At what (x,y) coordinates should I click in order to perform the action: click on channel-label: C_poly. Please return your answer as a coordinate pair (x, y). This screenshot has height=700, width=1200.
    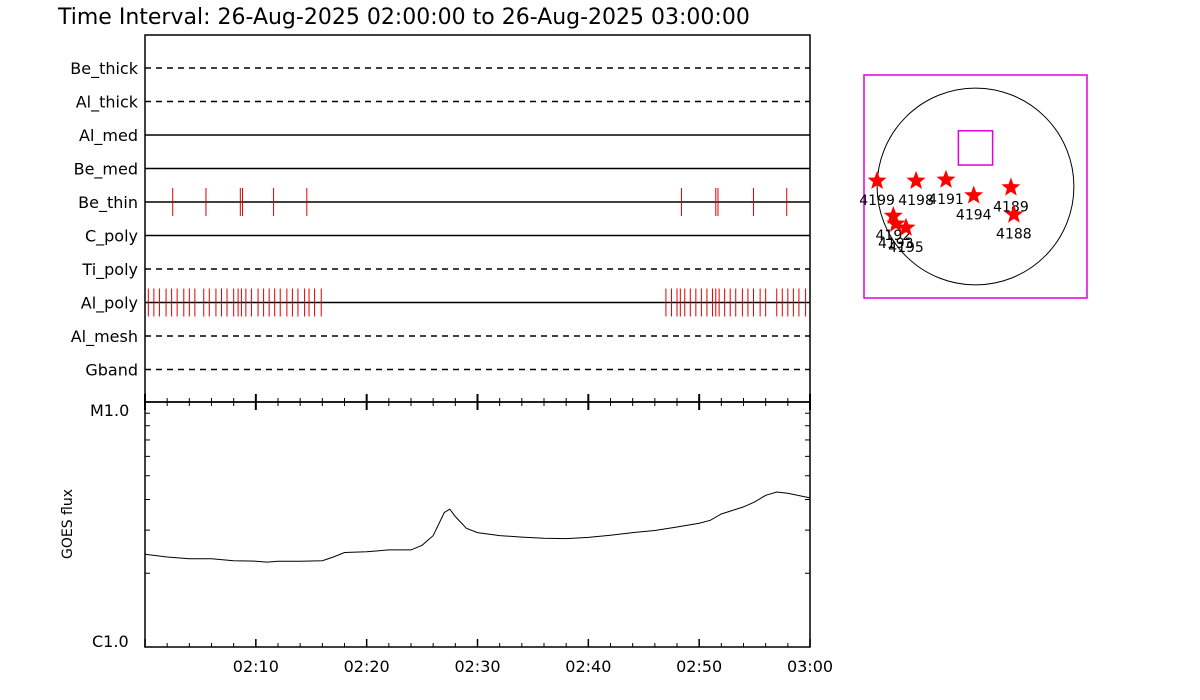
    Looking at the image, I should click on (111, 237).